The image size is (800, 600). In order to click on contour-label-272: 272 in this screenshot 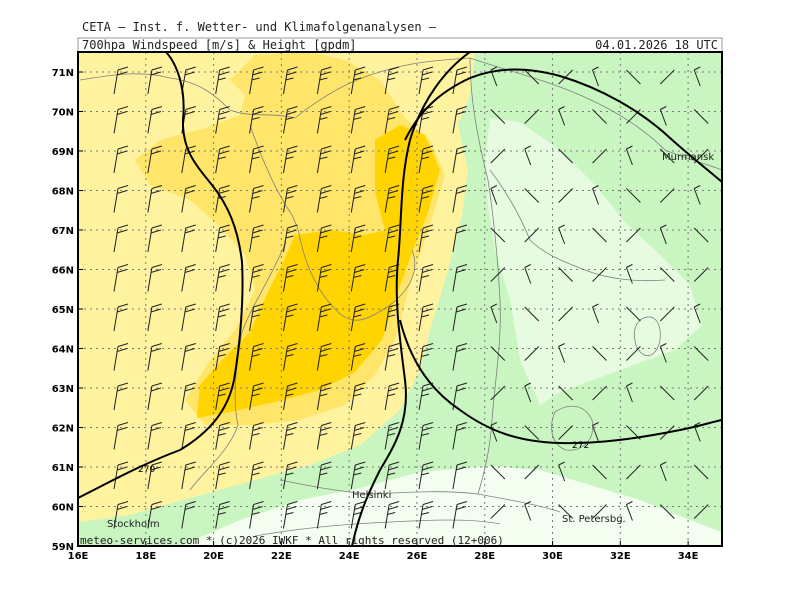, I will do `click(580, 446)`.